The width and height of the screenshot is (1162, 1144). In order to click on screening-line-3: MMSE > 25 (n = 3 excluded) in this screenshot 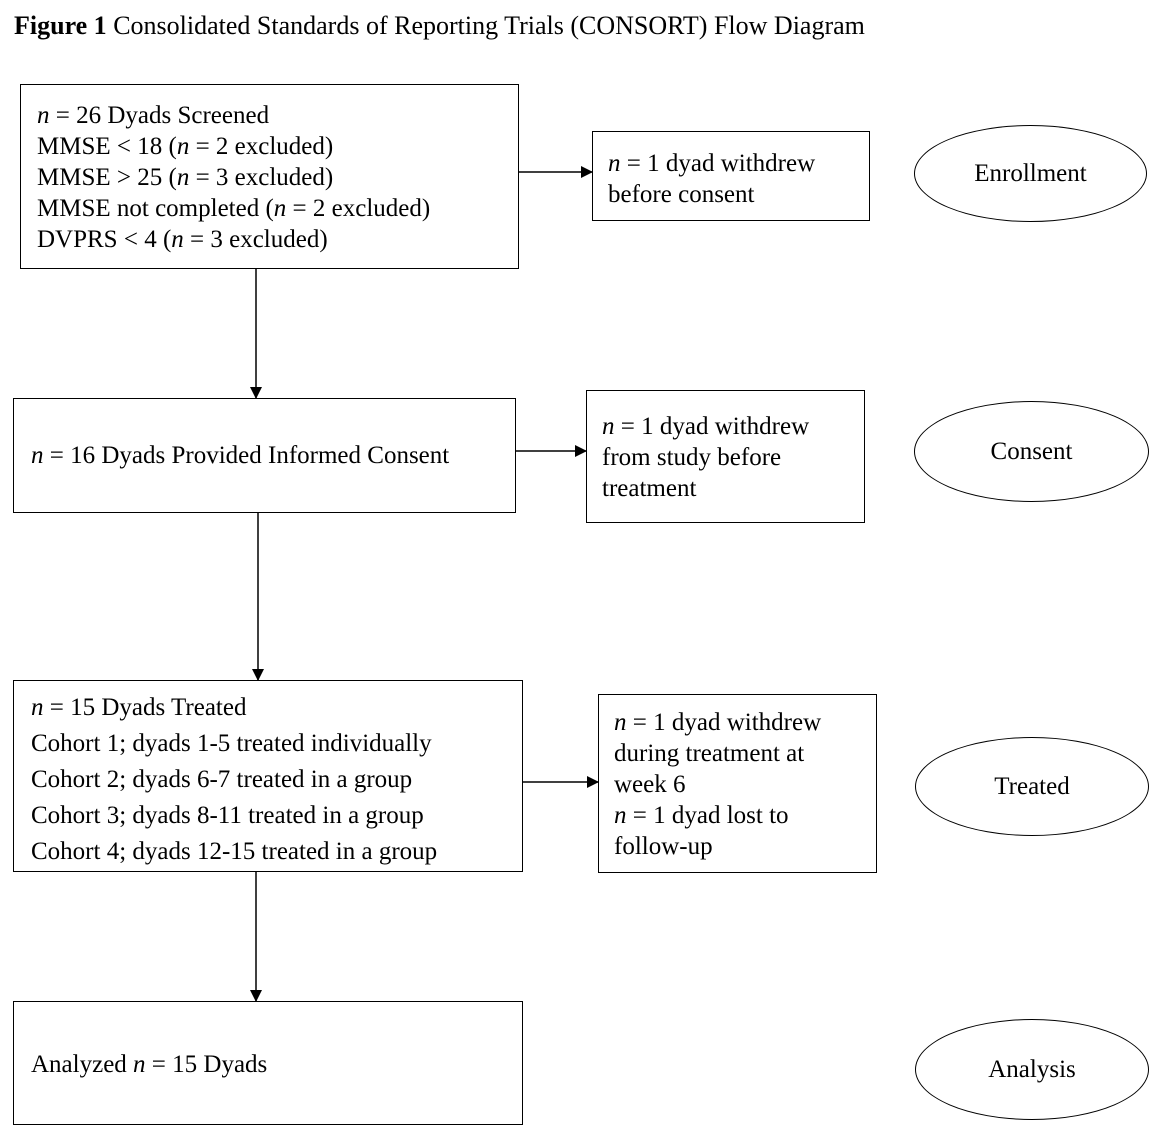, I will do `click(185, 177)`.